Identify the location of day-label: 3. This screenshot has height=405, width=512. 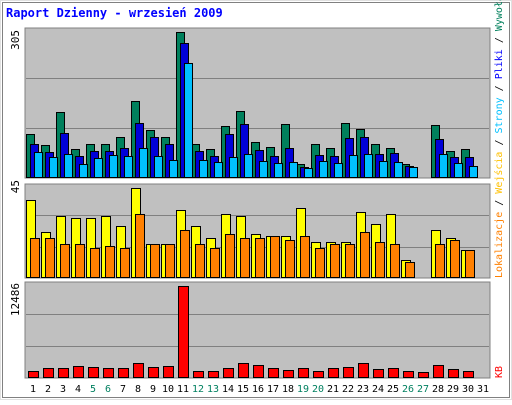
(63, 389).